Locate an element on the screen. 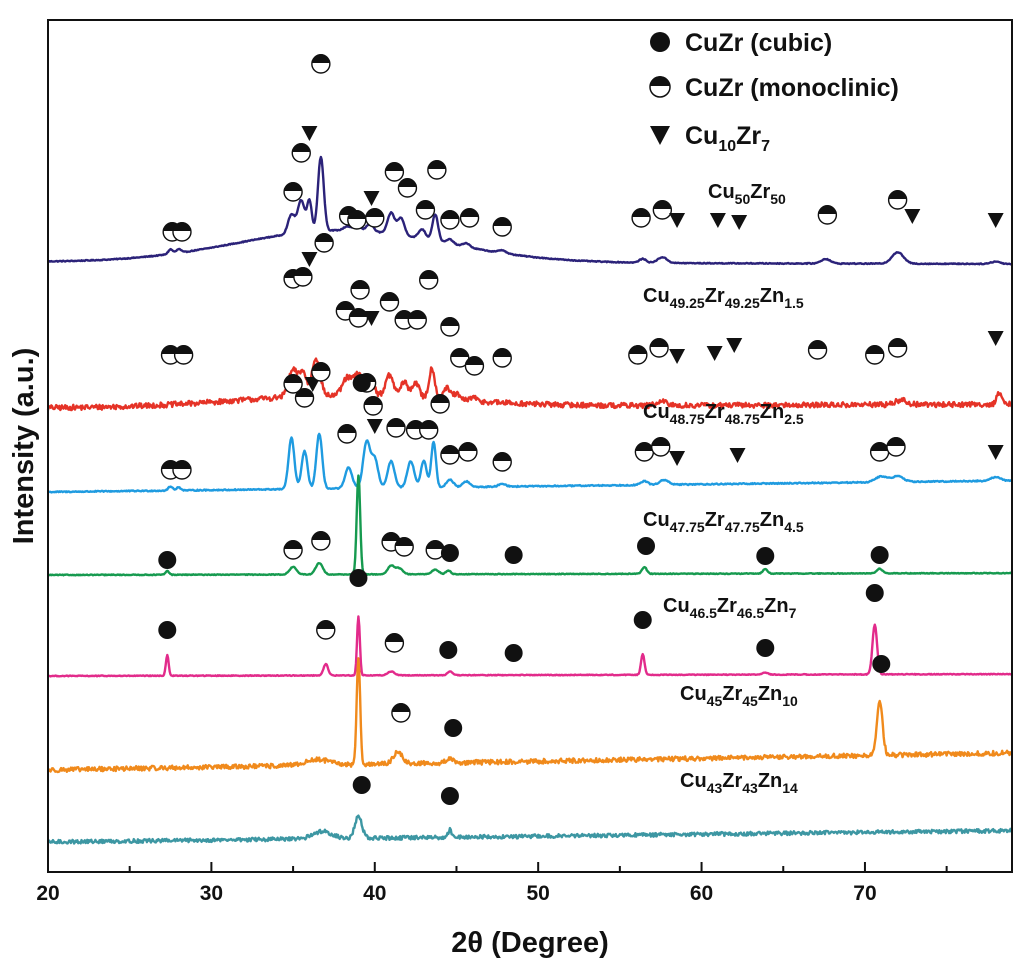 The width and height of the screenshot is (1024, 974). x-tick-label-30: 30 is located at coordinates (211, 893).